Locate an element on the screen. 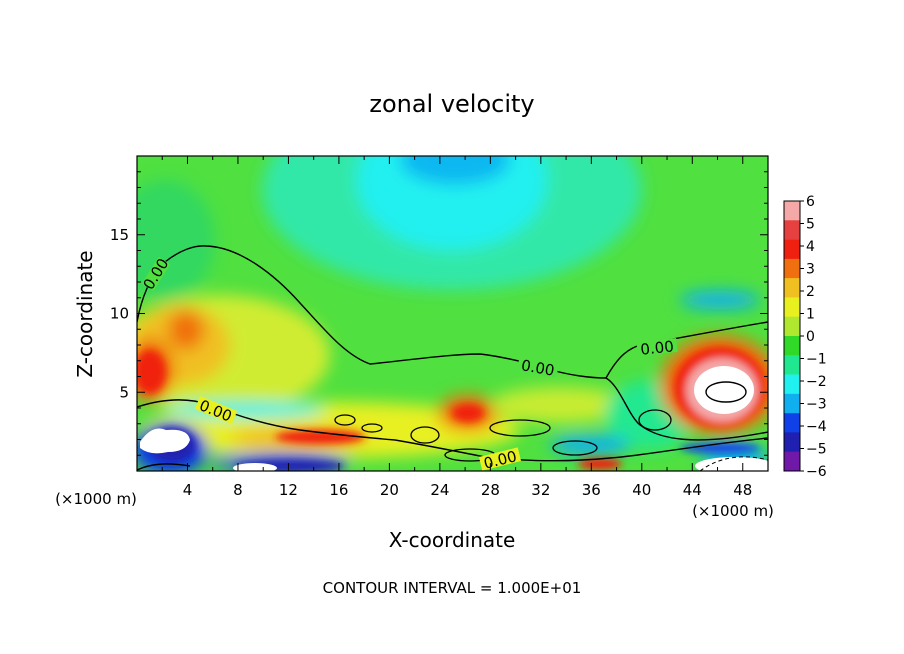 This screenshot has height=654, width=904. colorbar-tick-label-8: −2 is located at coordinates (816, 382).